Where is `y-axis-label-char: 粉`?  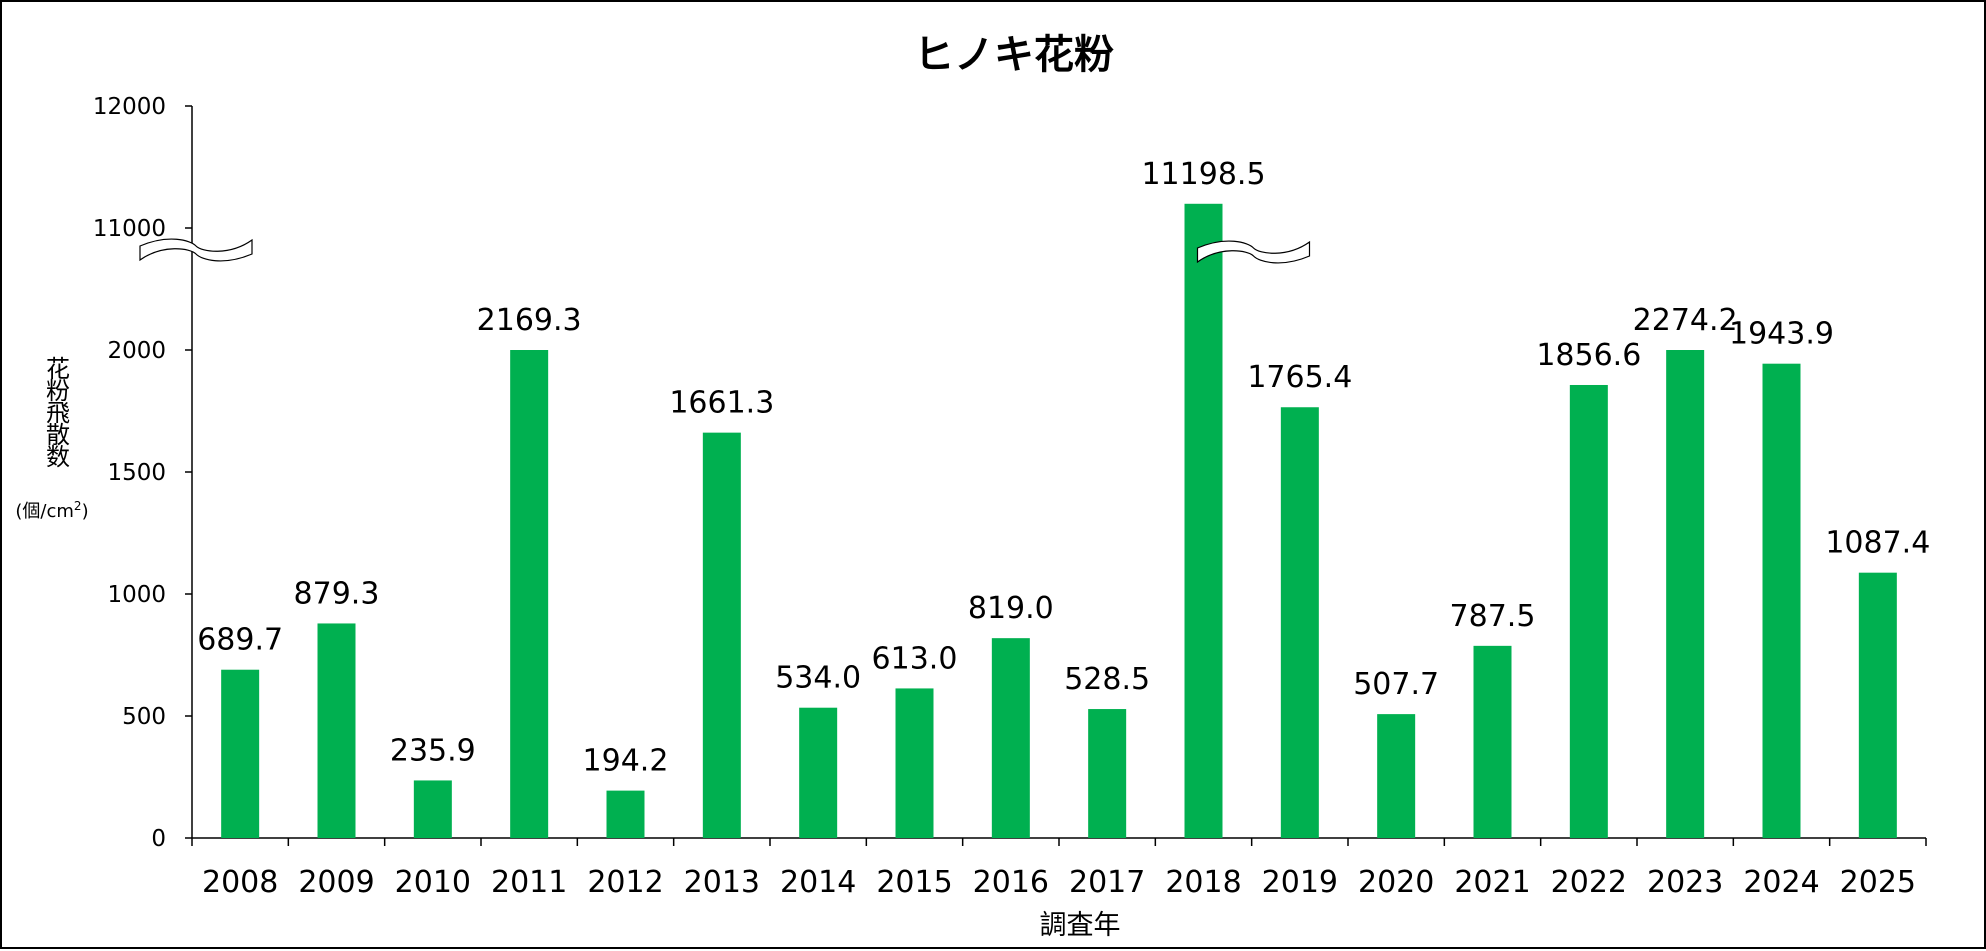 y-axis-label-char: 粉 is located at coordinates (58, 391).